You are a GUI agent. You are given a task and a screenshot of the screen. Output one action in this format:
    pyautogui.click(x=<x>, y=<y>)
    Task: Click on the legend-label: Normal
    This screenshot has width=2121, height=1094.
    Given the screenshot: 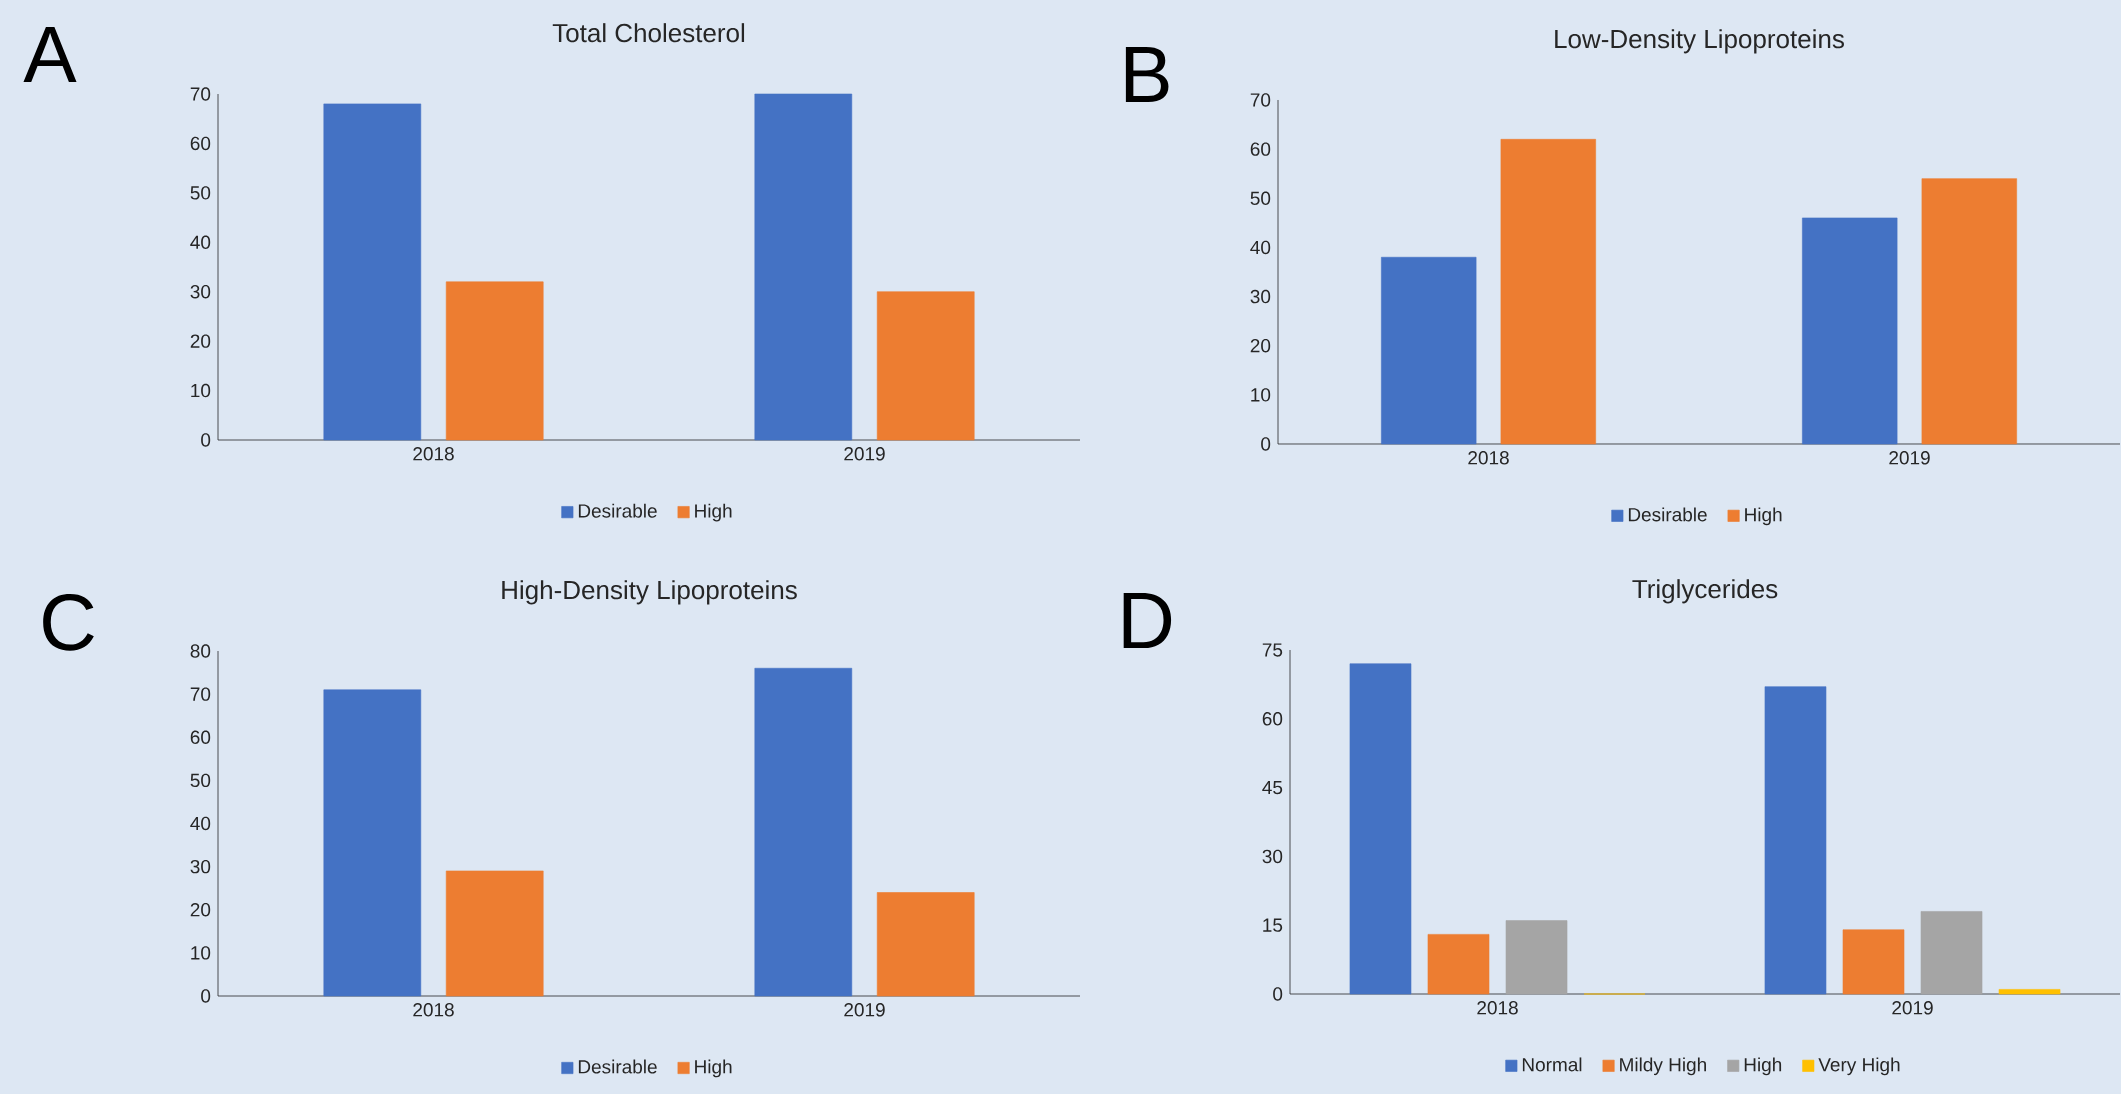 What is the action you would take?
    pyautogui.click(x=1552, y=1064)
    